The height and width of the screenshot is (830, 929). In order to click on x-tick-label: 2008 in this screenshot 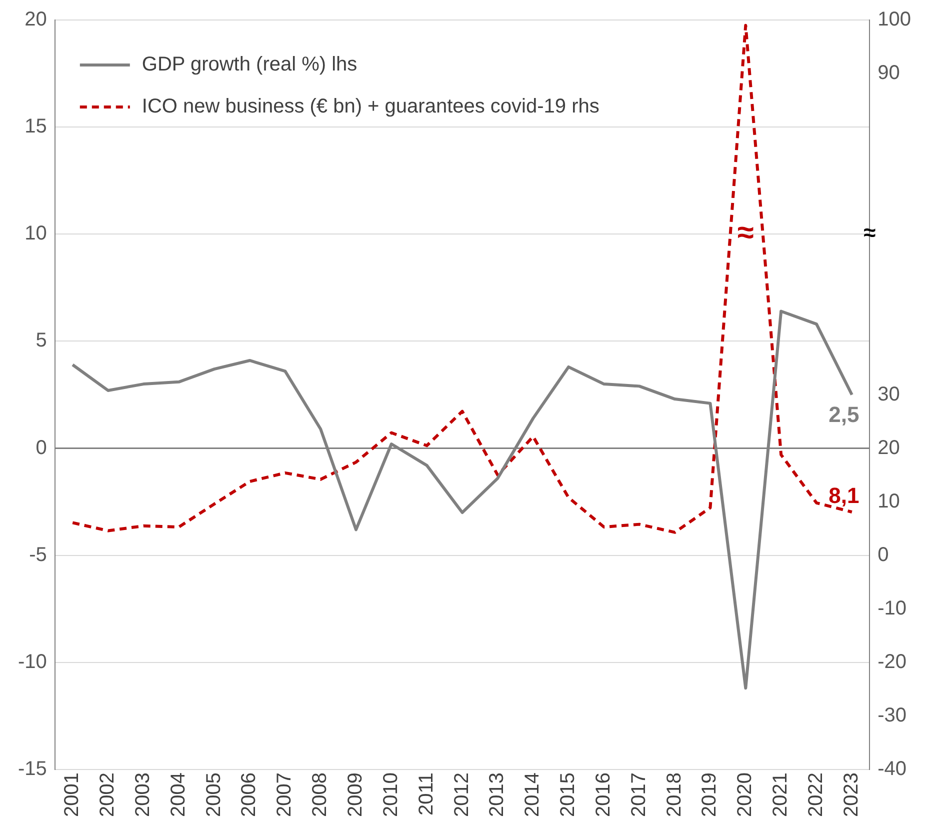, I will do `click(320, 795)`.